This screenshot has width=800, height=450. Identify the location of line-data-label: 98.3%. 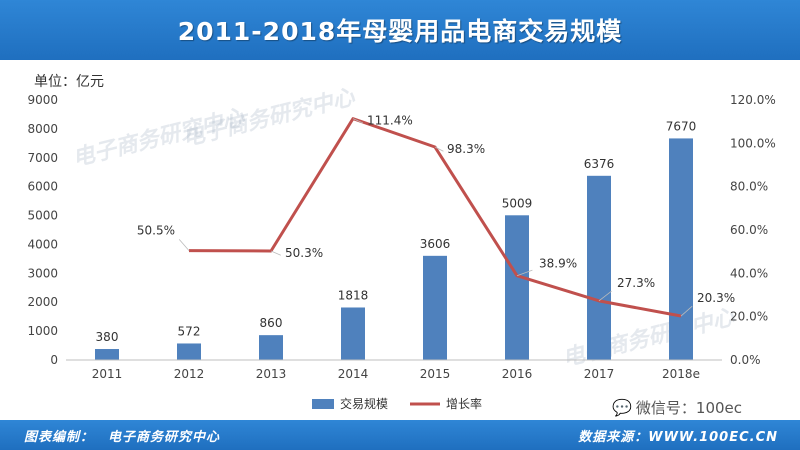
(466, 149).